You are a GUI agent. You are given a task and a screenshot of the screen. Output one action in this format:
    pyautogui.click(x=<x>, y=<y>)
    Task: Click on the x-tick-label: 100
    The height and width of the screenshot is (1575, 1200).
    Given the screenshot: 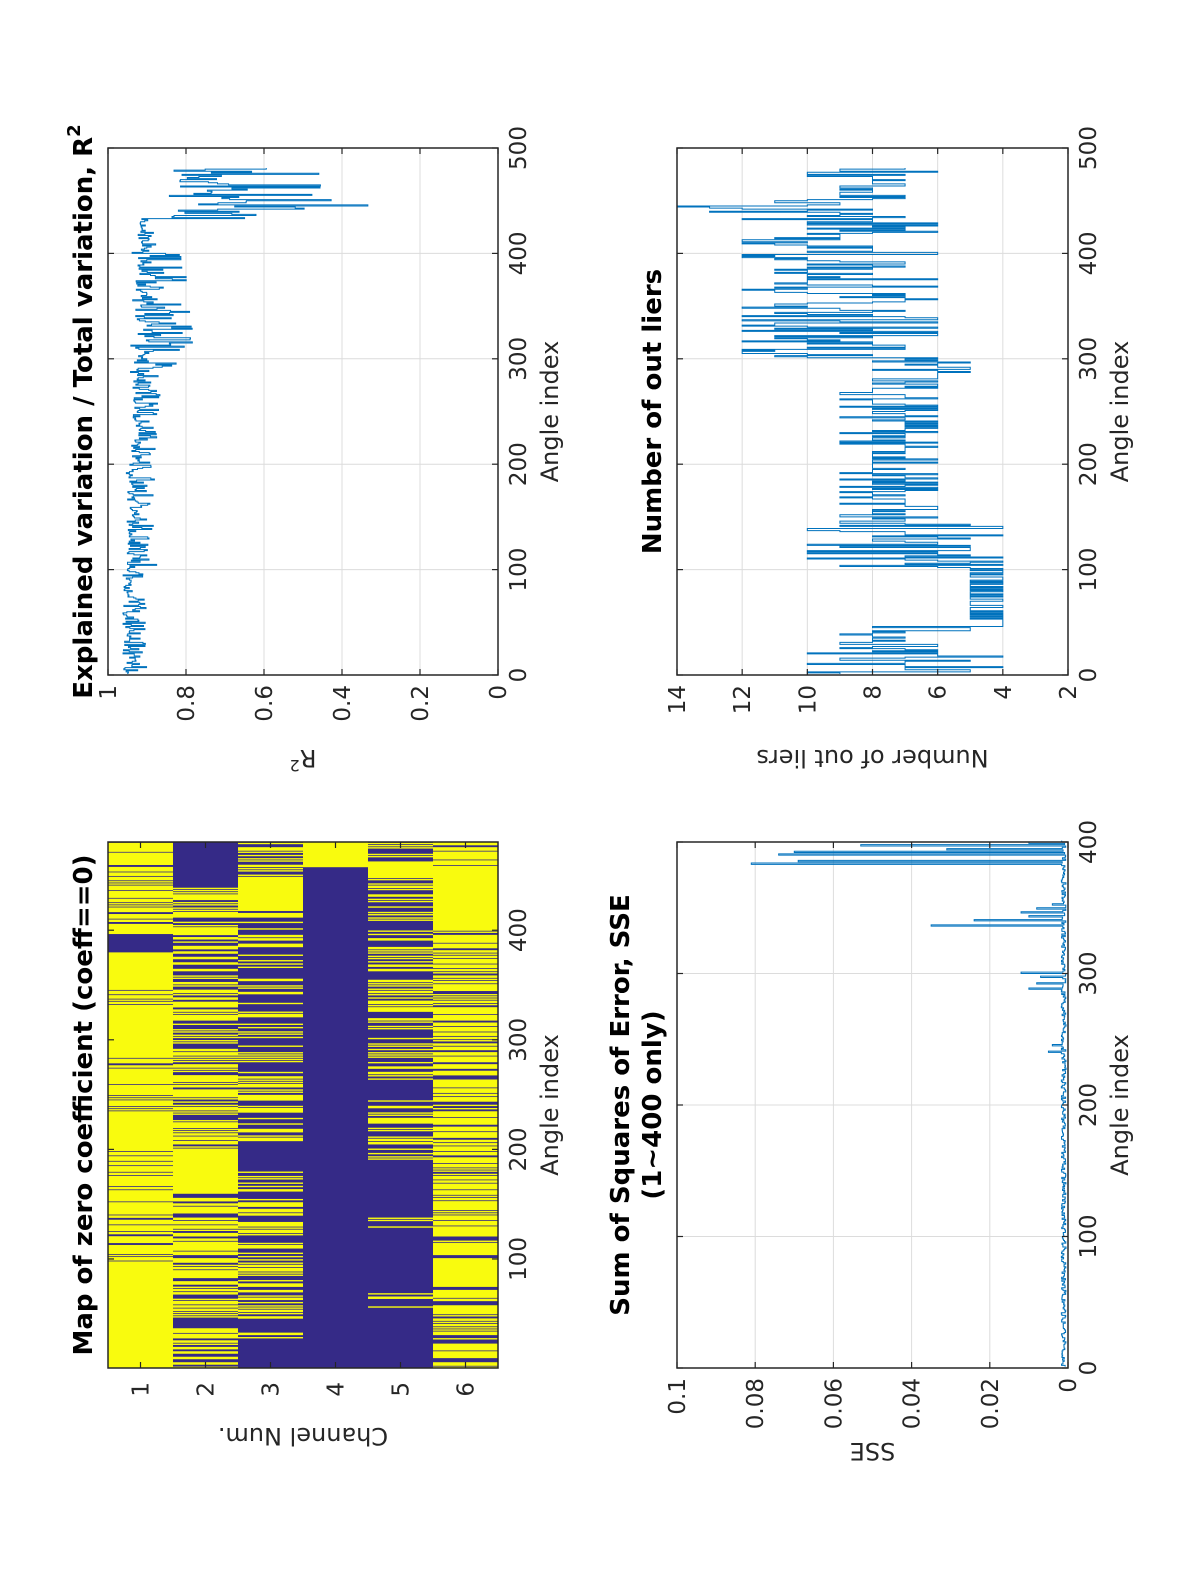 What is the action you would take?
    pyautogui.click(x=519, y=1259)
    